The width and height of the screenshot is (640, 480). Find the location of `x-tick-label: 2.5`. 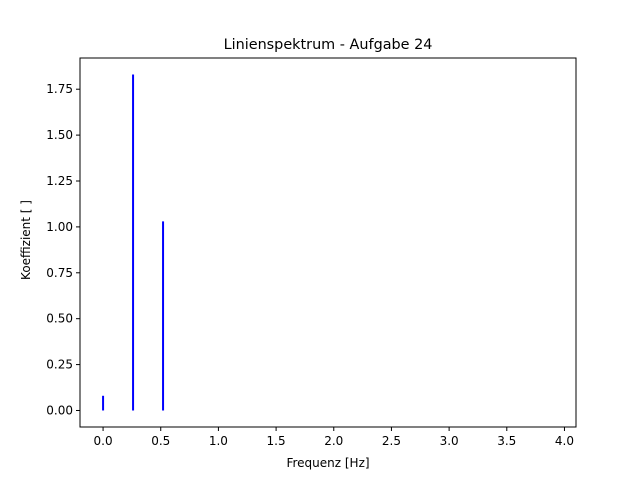

x-tick-label: 2.5 is located at coordinates (391, 441).